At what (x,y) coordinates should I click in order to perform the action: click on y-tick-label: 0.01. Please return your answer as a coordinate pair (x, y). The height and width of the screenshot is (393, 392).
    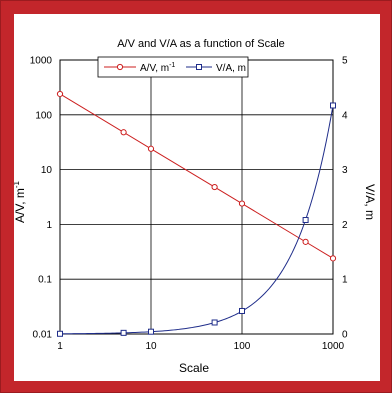
    Looking at the image, I should click on (43, 335).